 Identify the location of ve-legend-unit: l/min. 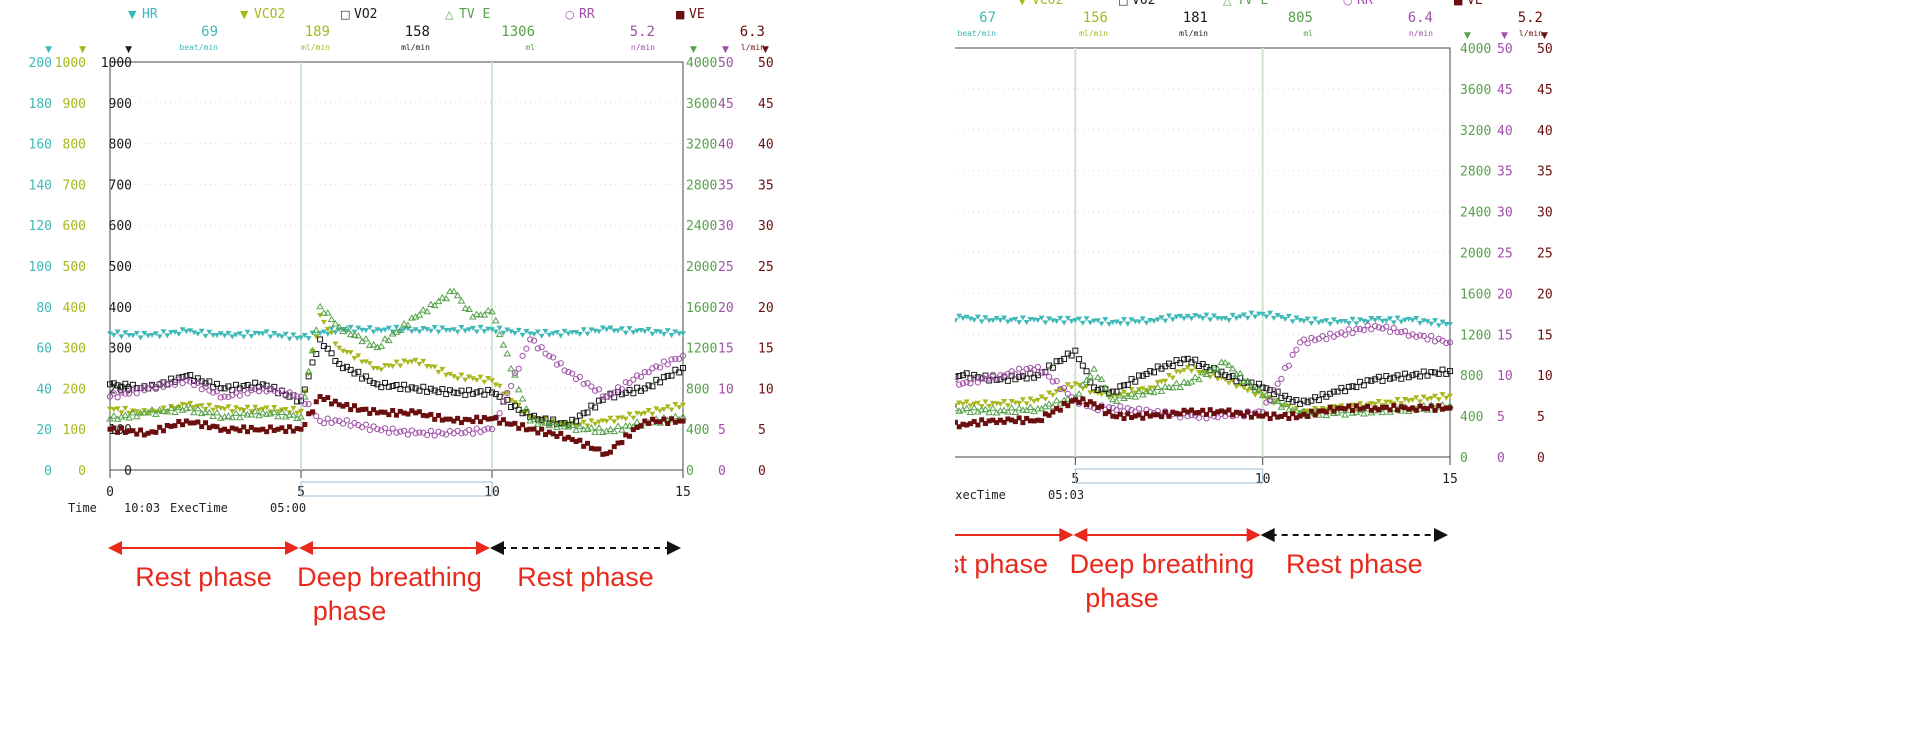
(1531, 33).